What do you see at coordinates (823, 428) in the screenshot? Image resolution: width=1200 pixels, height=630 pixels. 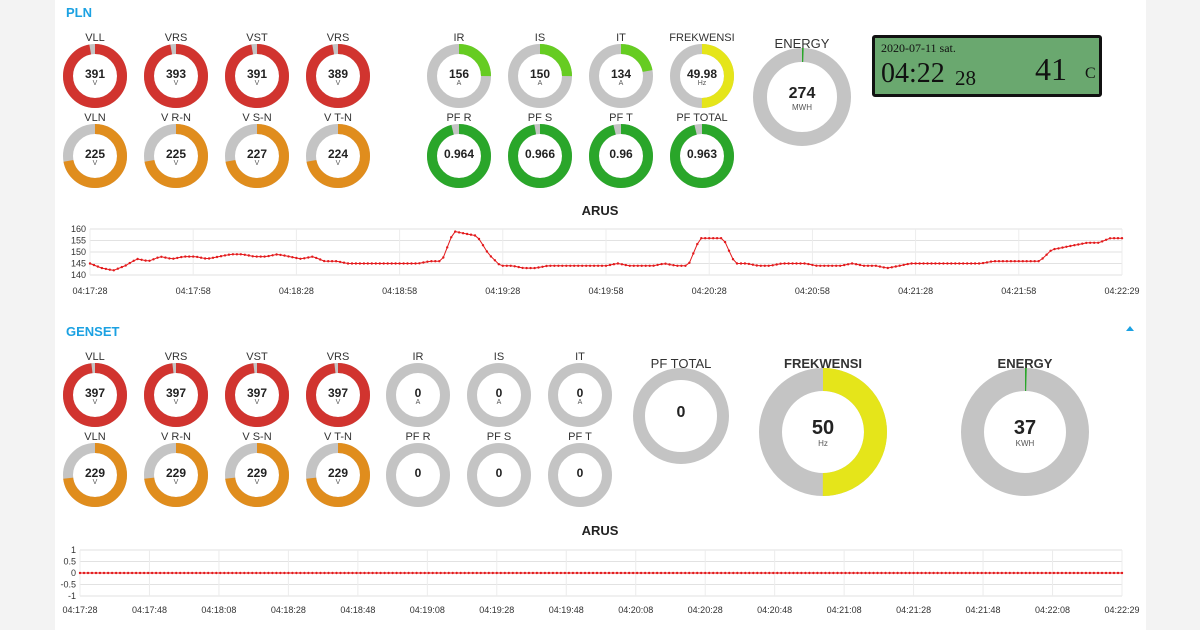 I see `gauge-value: 50` at bounding box center [823, 428].